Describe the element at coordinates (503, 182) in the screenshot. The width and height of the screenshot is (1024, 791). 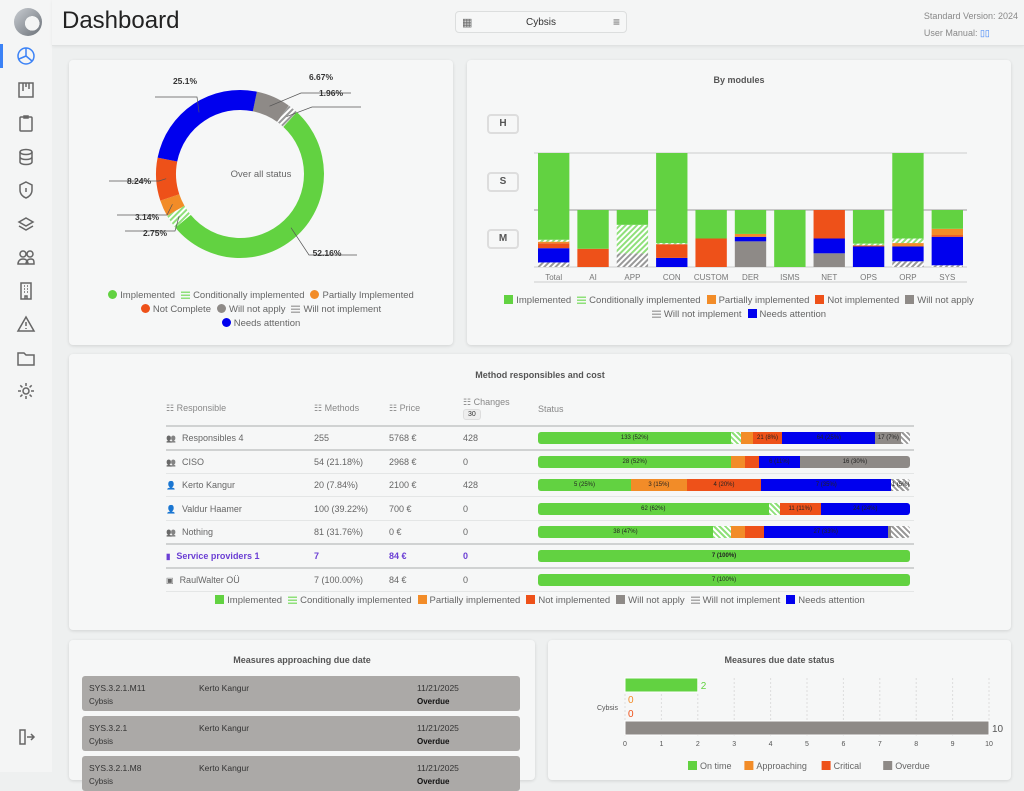
I see `level-s-button: S` at that location.